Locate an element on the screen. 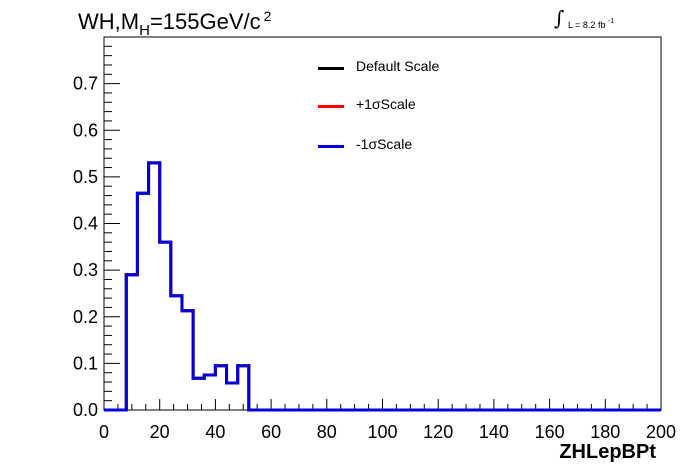  y-tick-label: 0.4 is located at coordinates (85, 224).